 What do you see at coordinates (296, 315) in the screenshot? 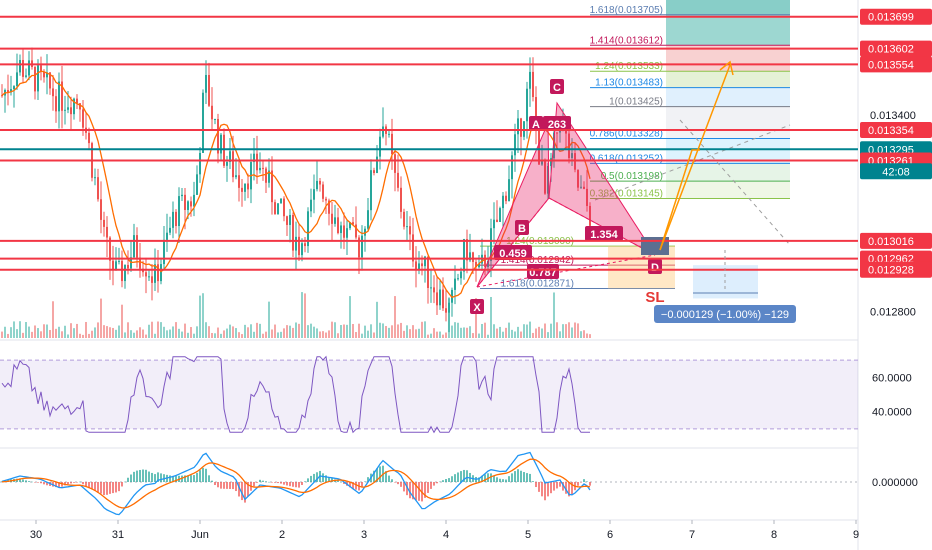
I see `volume-bars` at bounding box center [296, 315].